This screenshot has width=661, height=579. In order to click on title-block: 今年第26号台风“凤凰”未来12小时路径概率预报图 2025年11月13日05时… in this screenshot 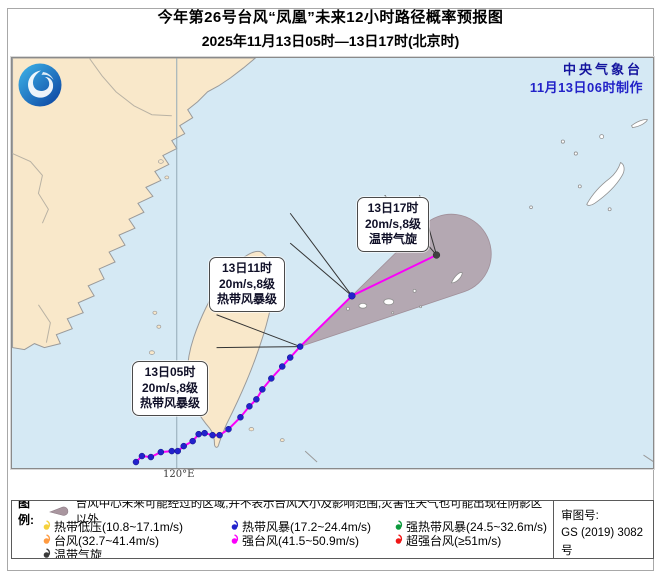, I will do `click(330, 28)`.